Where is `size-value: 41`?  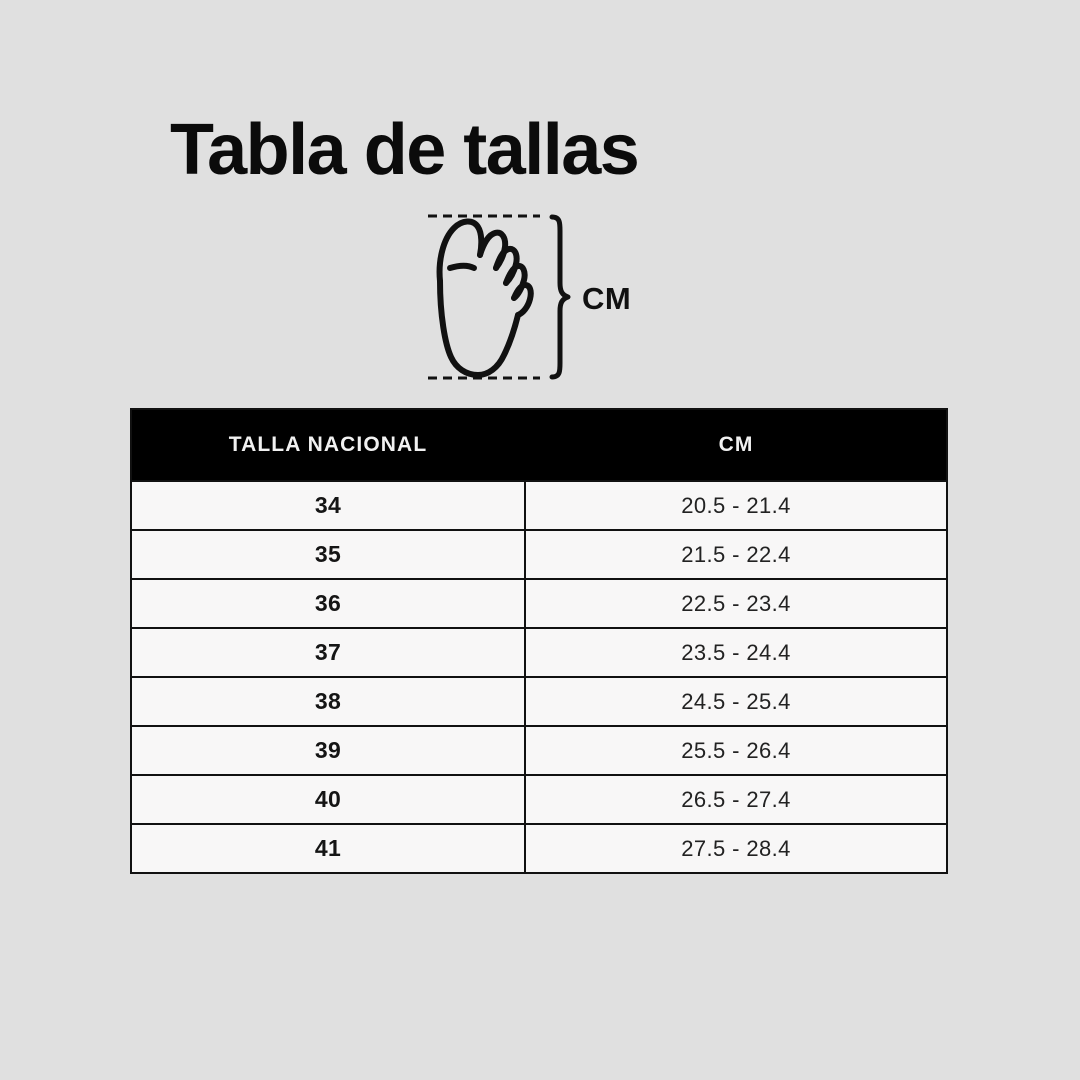 size-value: 41 is located at coordinates (328, 848).